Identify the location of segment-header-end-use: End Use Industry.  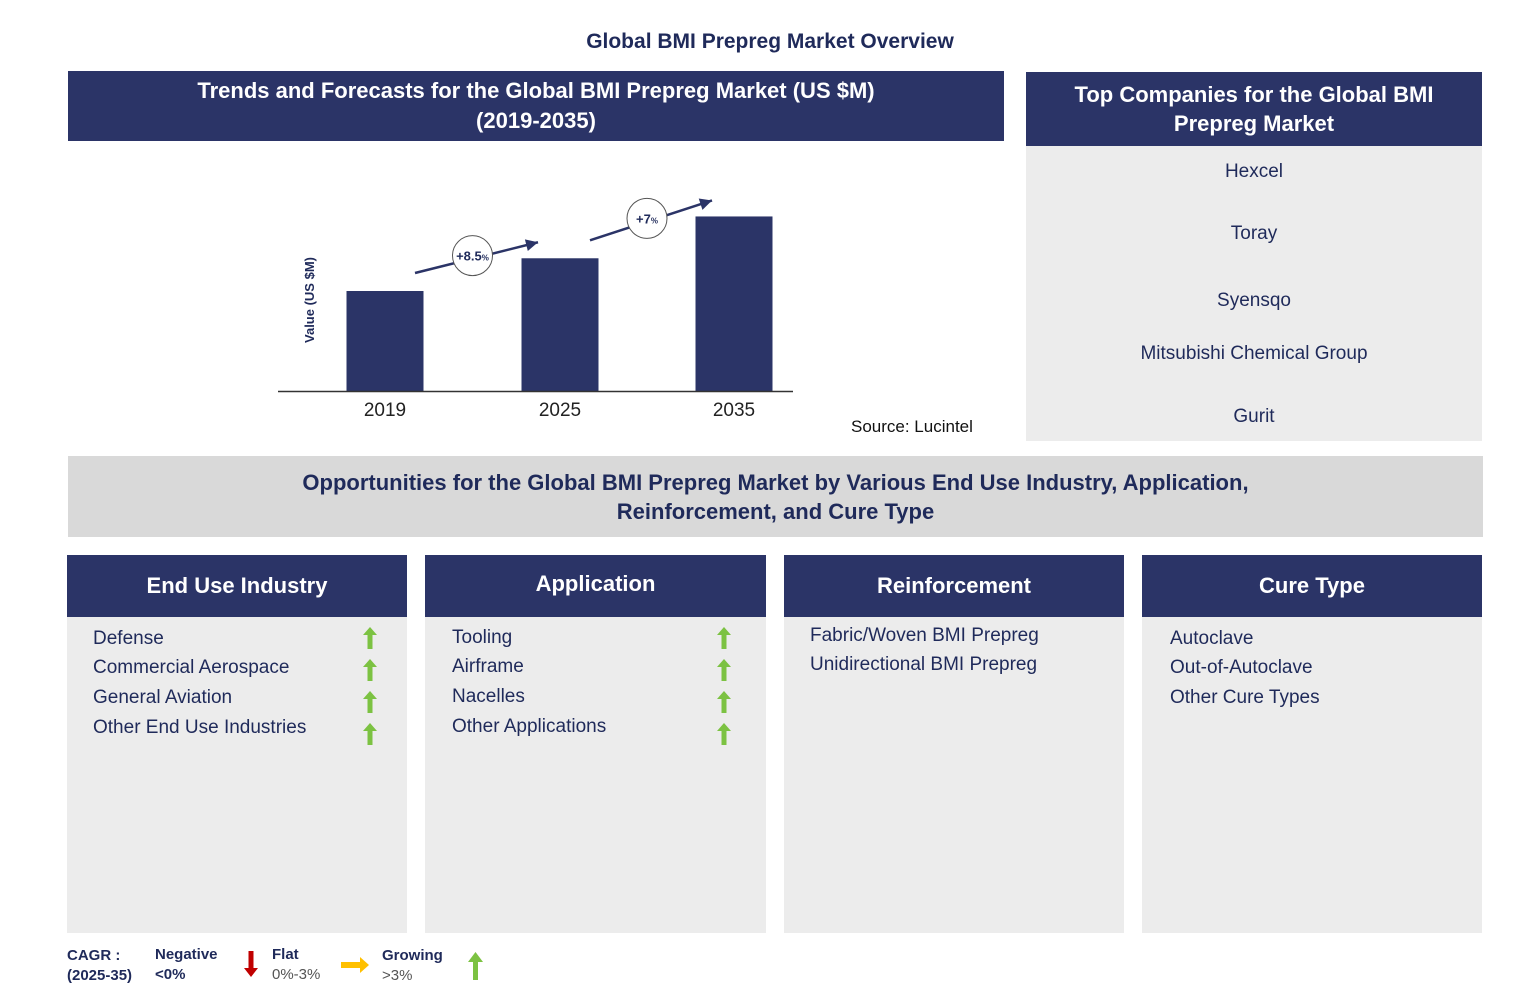
(237, 586).